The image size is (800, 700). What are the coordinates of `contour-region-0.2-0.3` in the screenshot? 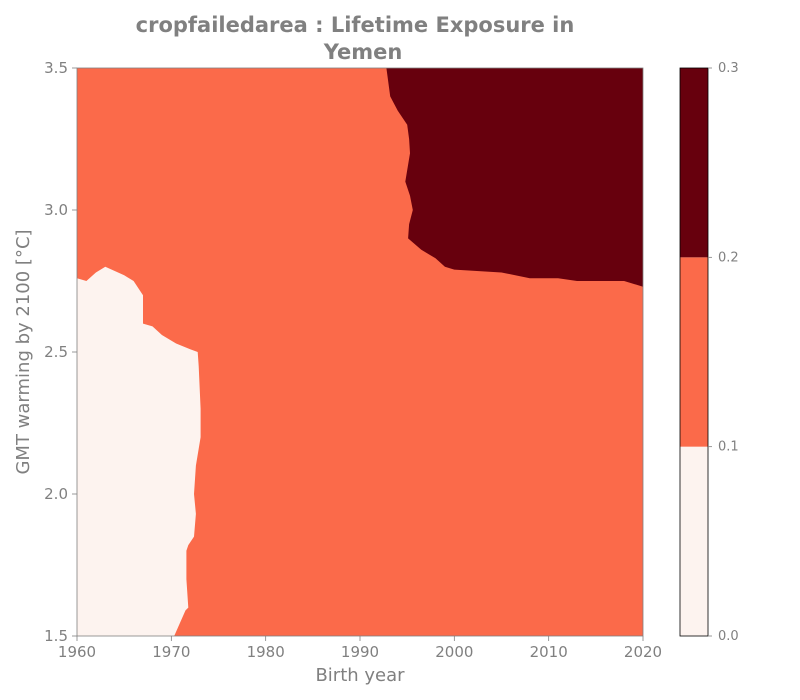 It's located at (514, 177).